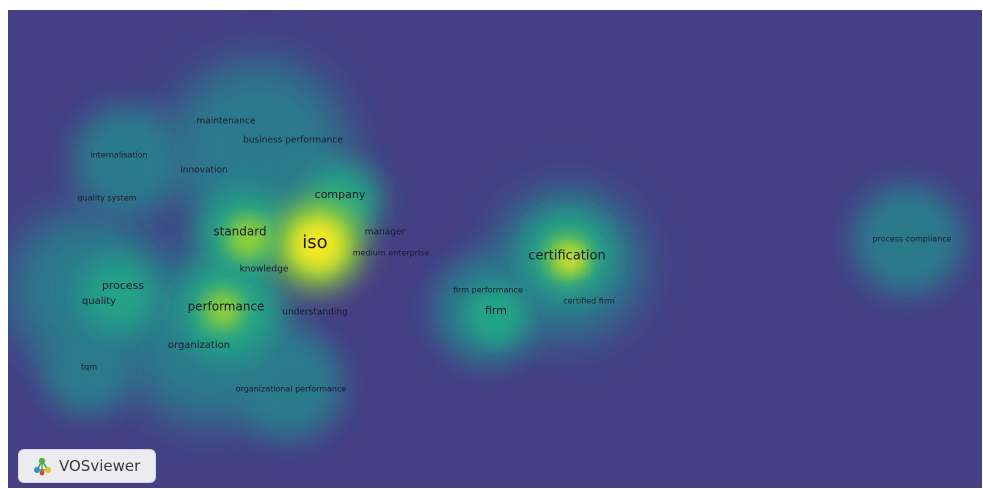 This screenshot has width=983, height=489. What do you see at coordinates (314, 313) in the screenshot?
I see `term-label-understanding: understanding` at bounding box center [314, 313].